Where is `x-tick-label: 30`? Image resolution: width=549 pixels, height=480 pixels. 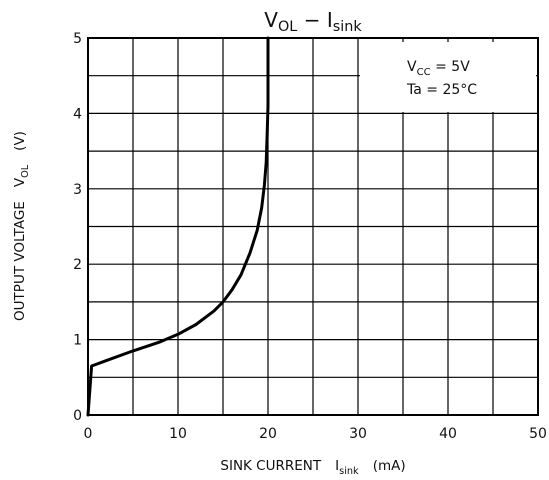
x-tick-label: 30 is located at coordinates (358, 434).